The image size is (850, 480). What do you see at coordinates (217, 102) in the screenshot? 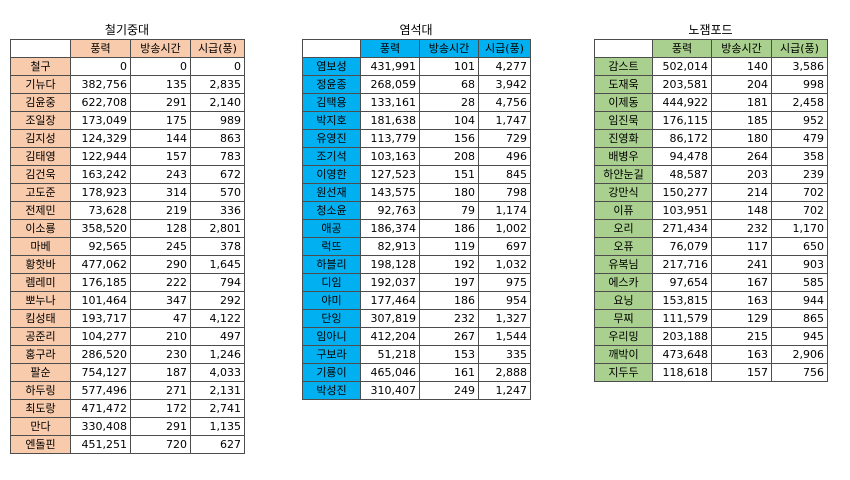
I see `value-cell: 2,140` at bounding box center [217, 102].